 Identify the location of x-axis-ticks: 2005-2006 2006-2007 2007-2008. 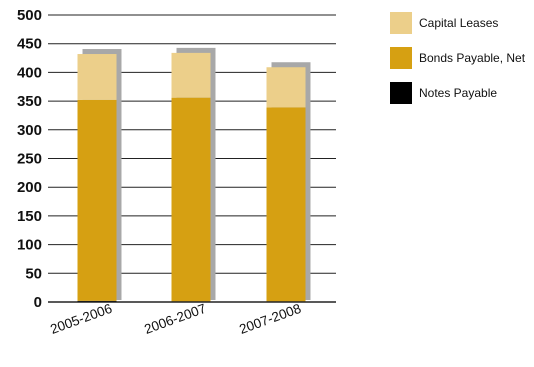
(175, 319).